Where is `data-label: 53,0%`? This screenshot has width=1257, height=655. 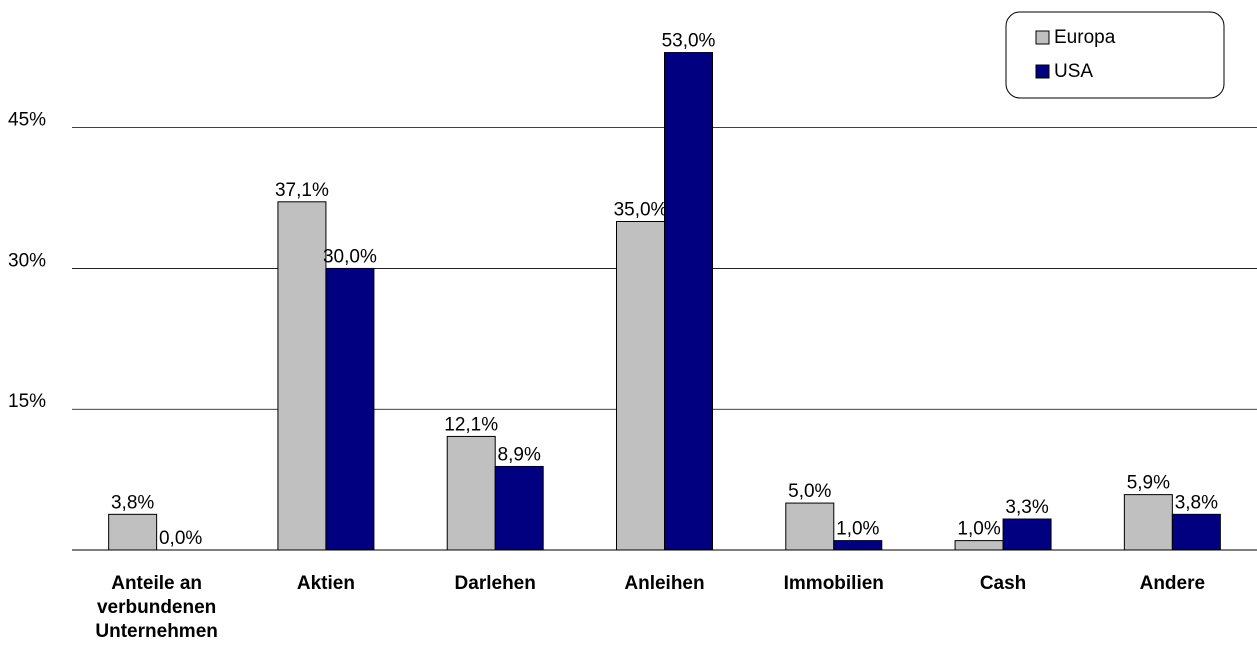 data-label: 53,0% is located at coordinates (689, 41).